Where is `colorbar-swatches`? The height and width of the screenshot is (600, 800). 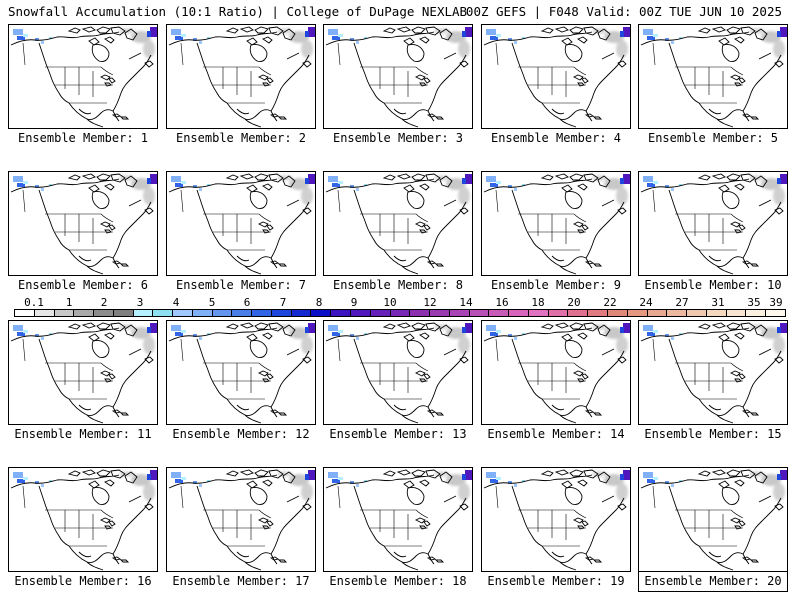 colorbar-swatches is located at coordinates (400, 313).